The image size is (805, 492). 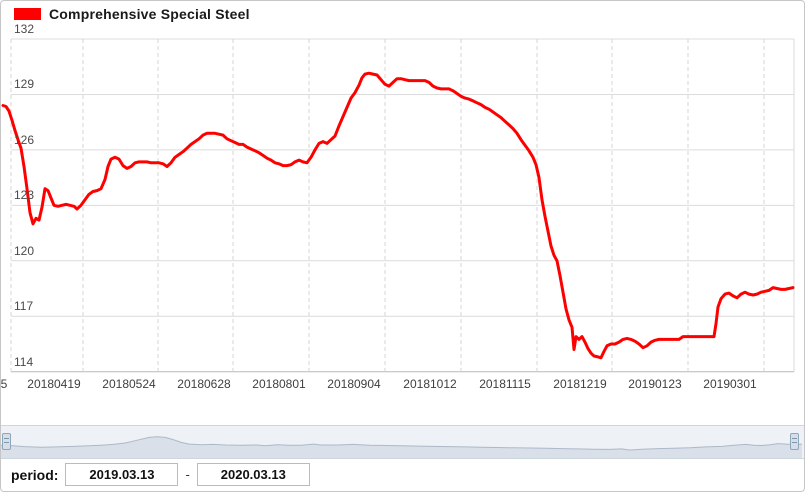 What do you see at coordinates (655, 384) in the screenshot?
I see `x-axis-label: 20190123` at bounding box center [655, 384].